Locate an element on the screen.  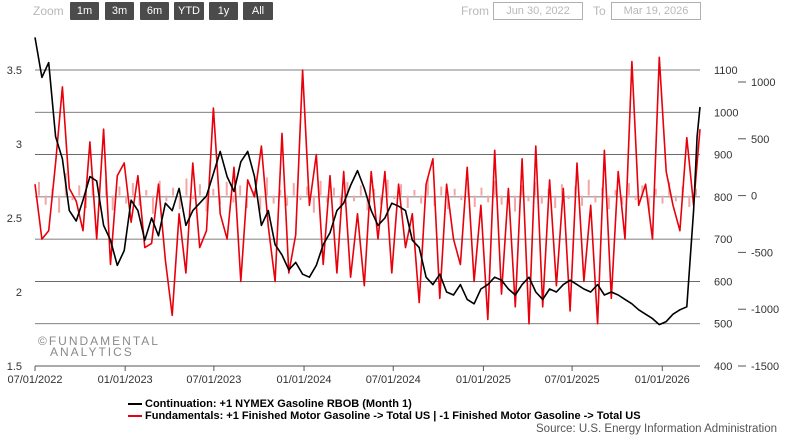
right-inner-tick-label: 500 is located at coordinates (723, 325).